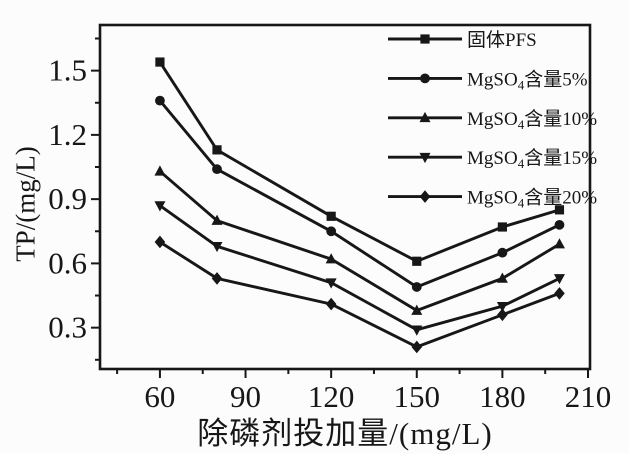 Image resolution: width=629 pixels, height=454 pixels. Describe the element at coordinates (67, 262) in the screenshot. I see `y-tick-label: 0.6` at that location.